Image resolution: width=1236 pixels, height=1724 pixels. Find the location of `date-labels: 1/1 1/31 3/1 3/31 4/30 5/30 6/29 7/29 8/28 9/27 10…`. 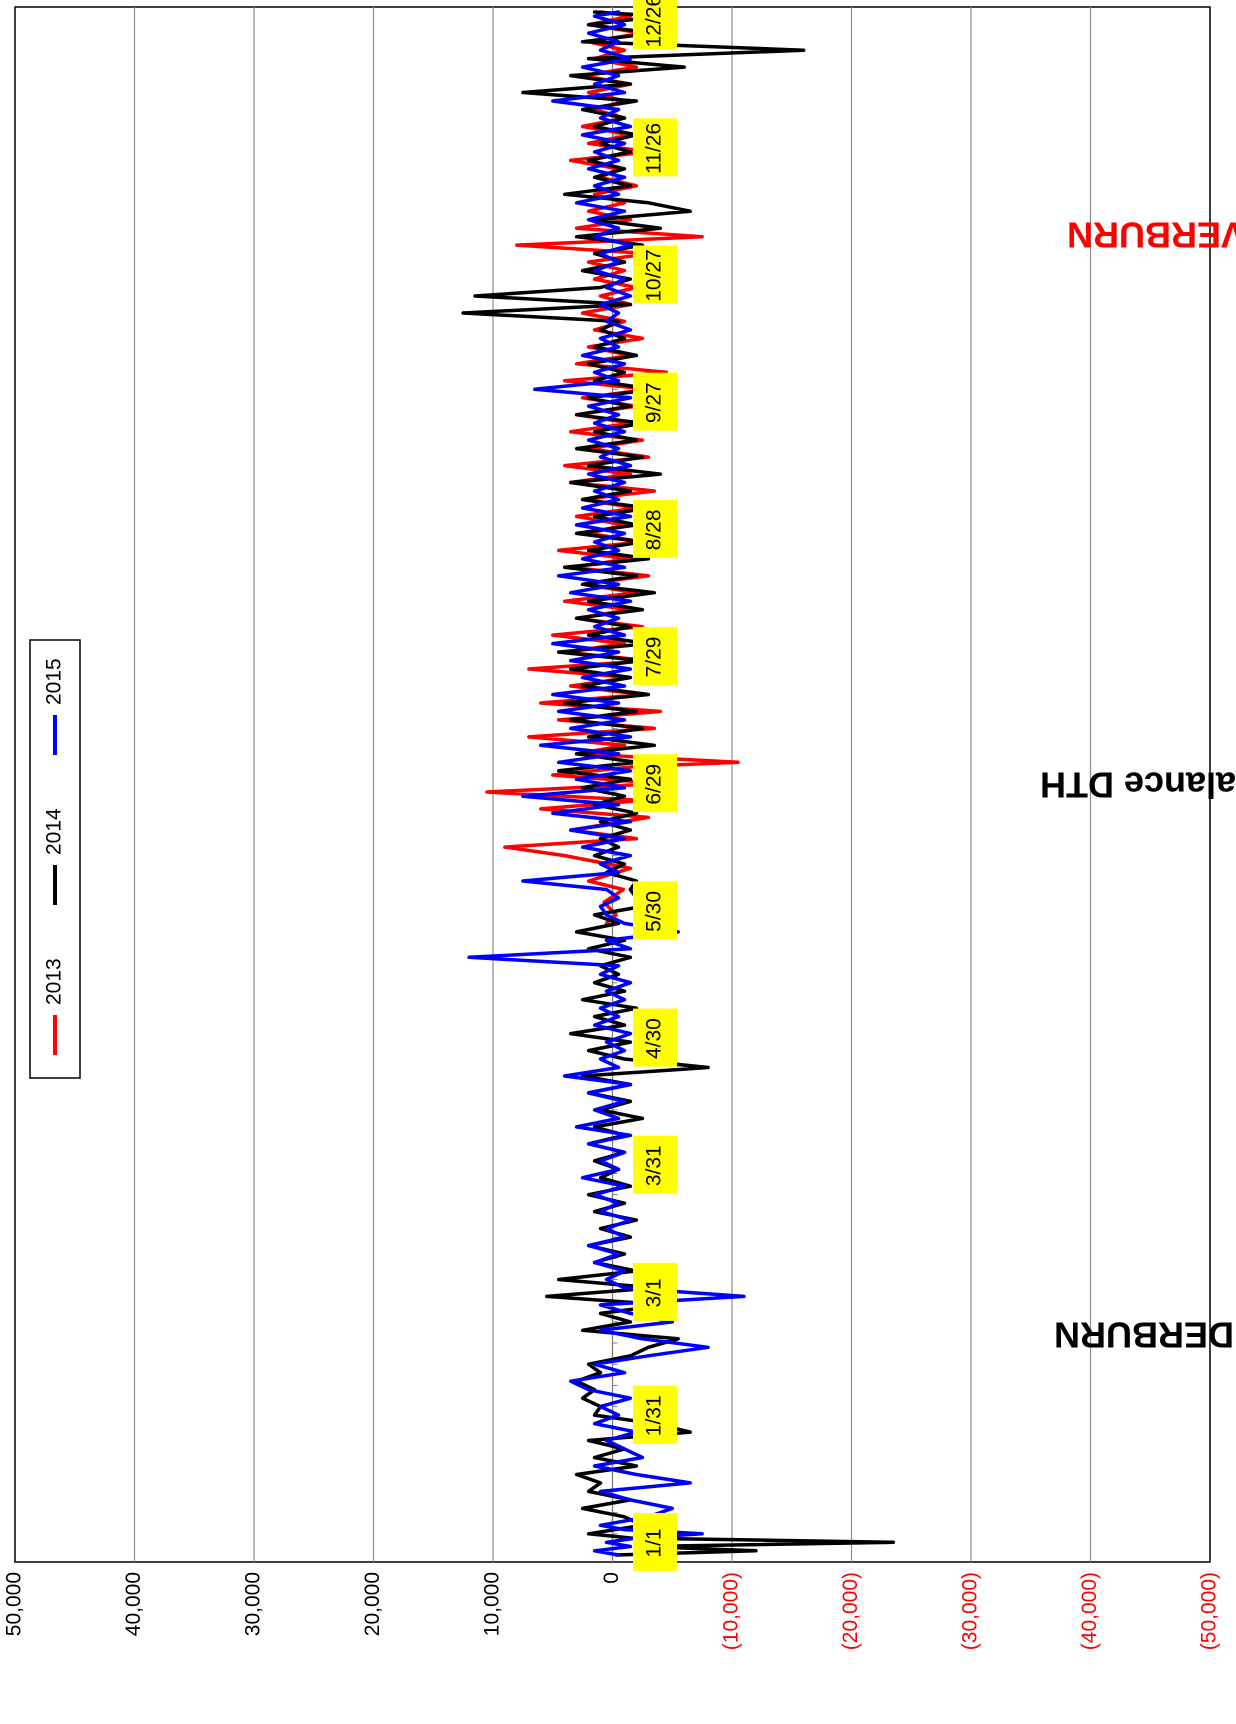

date-labels: 1/1 1/31 3/1 3/31 4/30 5/30 6/29 7/29 8/28 9/27 10… is located at coordinates (655, 785).